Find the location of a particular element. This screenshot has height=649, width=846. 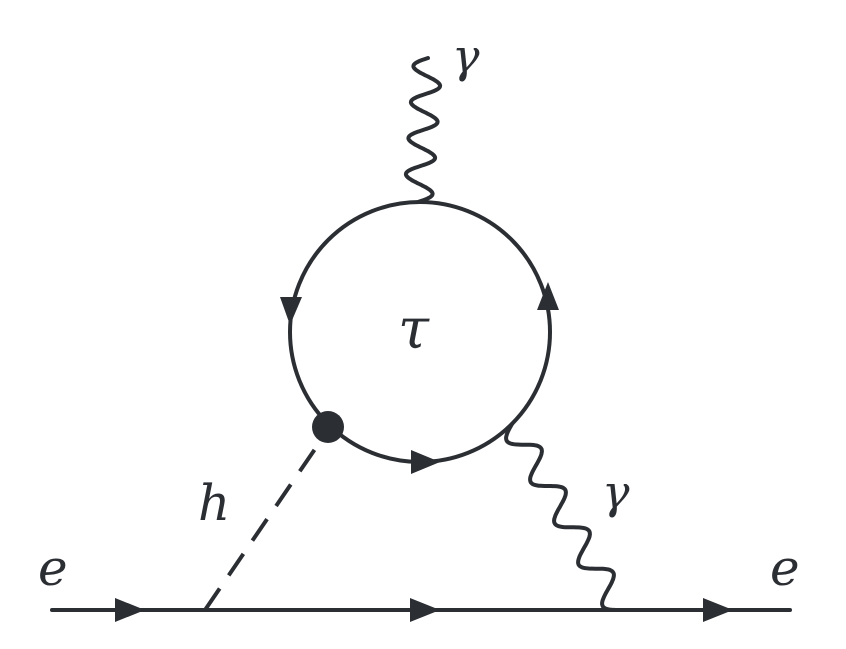

electron-arrow-right is located at coordinates (718, 610).